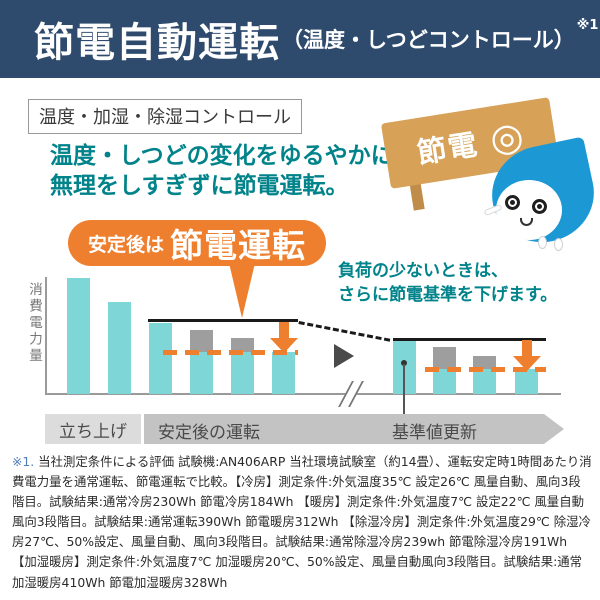  I want to click on sign-text: 節電, so click(448, 148).